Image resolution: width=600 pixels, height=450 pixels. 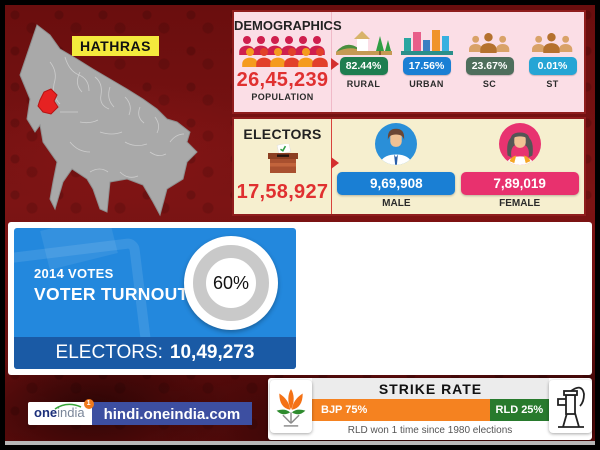 What do you see at coordinates (363, 84) in the screenshot?
I see `rural-label: RURAL` at bounding box center [363, 84].